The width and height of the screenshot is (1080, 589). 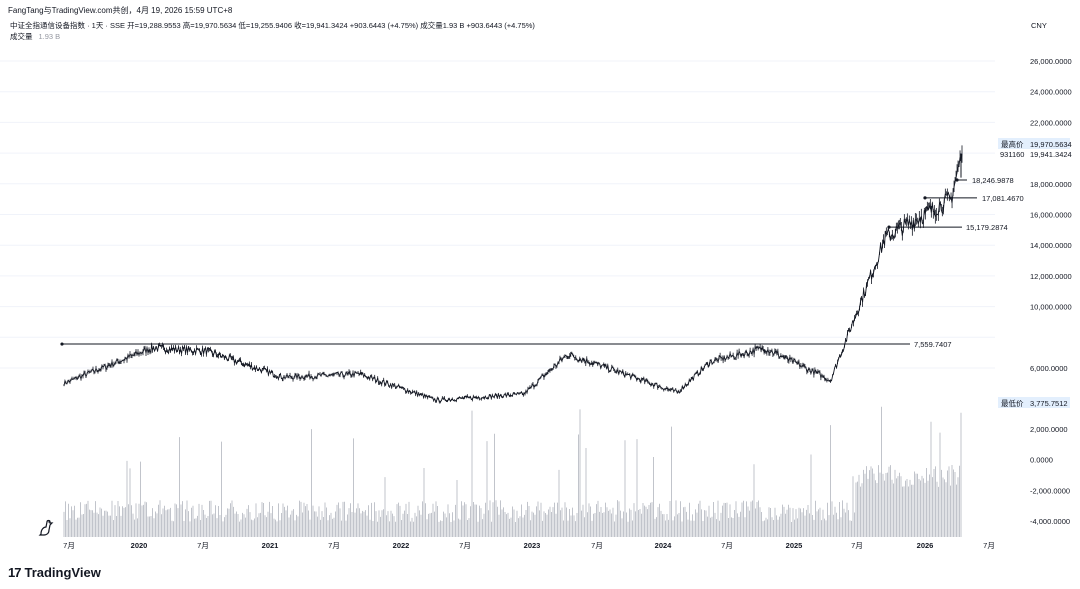 I want to click on low-badge, so click(x=1034, y=402).